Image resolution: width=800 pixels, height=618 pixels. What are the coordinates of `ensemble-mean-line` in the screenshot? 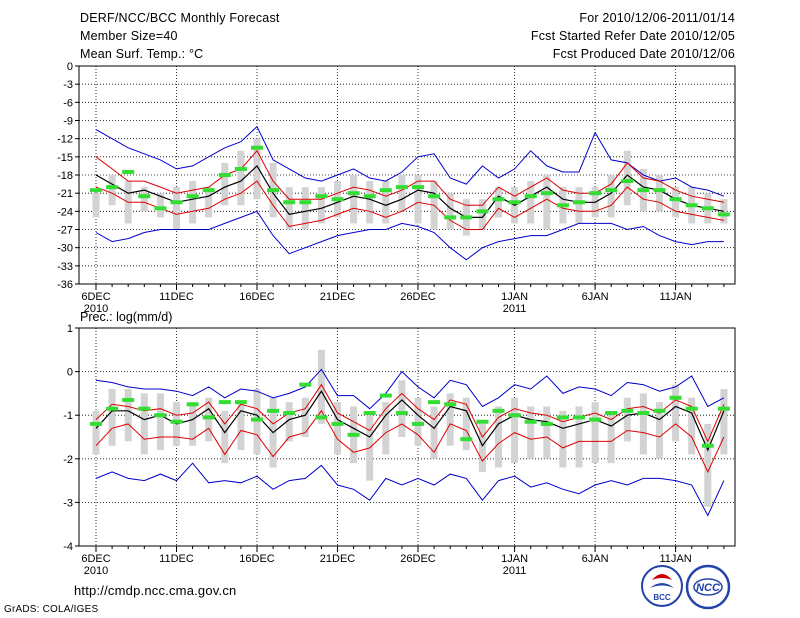 It's located at (410, 191).